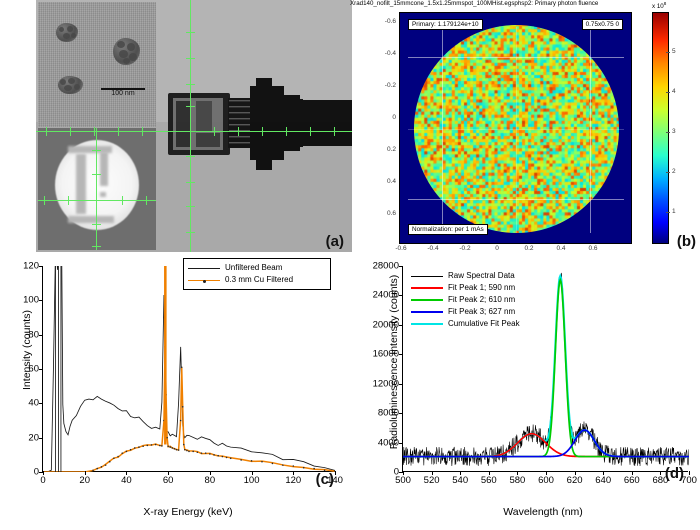 The image size is (700, 530). Describe the element at coordinates (403, 480) in the screenshot. I see `panel-d-xtick: 500` at that location.